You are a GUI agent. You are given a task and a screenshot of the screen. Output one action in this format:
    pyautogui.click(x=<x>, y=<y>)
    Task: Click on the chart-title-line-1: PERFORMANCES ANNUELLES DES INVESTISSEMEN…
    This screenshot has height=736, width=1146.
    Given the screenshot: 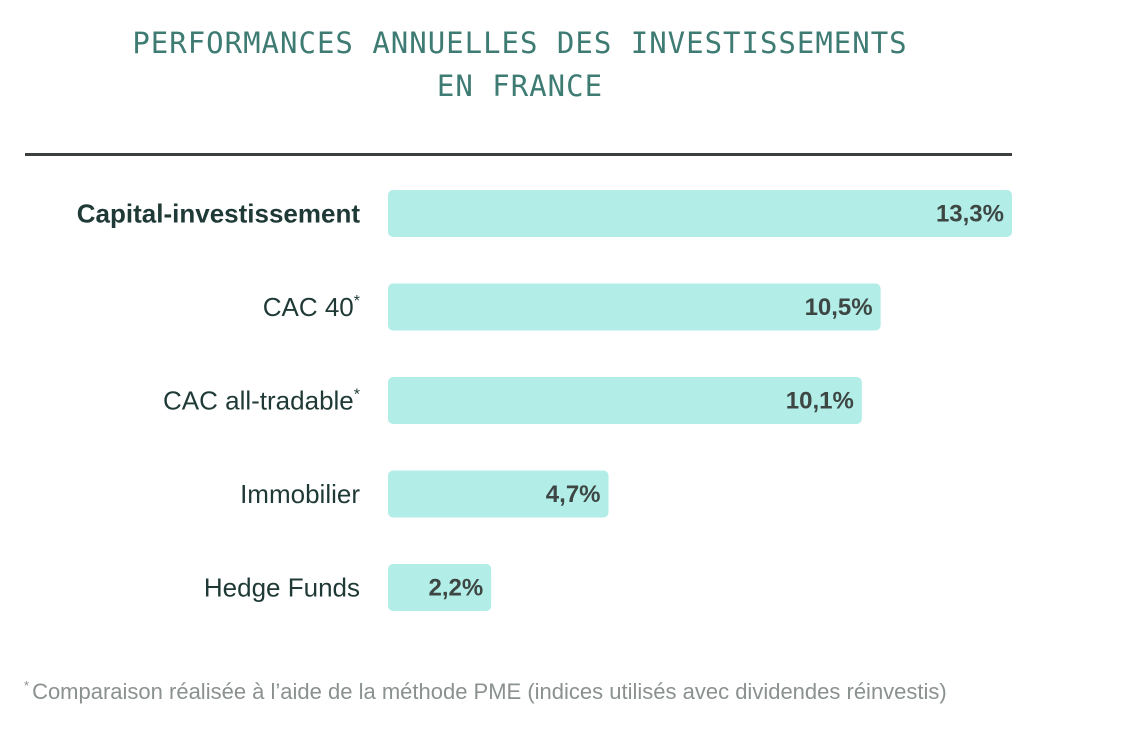 What is the action you would take?
    pyautogui.click(x=520, y=43)
    